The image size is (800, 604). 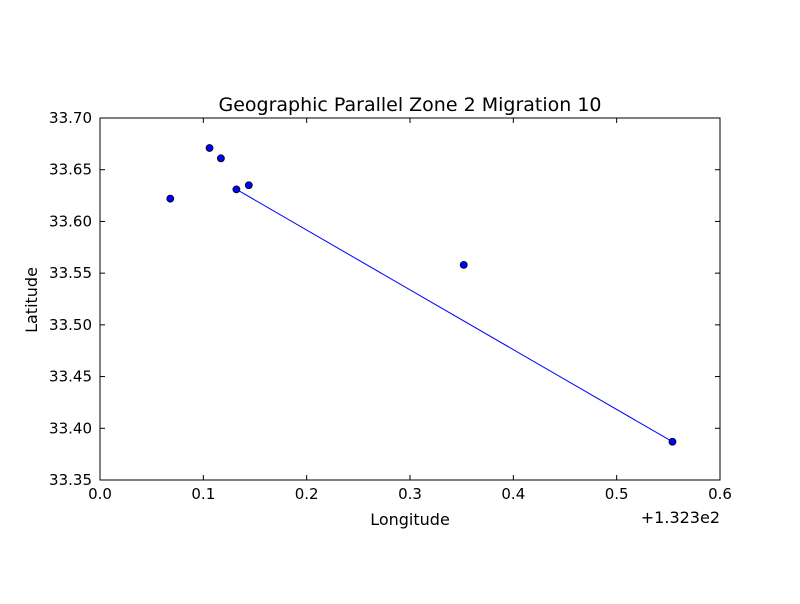 What do you see at coordinates (70, 118) in the screenshot?
I see `y-tick-label: 33.70` at bounding box center [70, 118].